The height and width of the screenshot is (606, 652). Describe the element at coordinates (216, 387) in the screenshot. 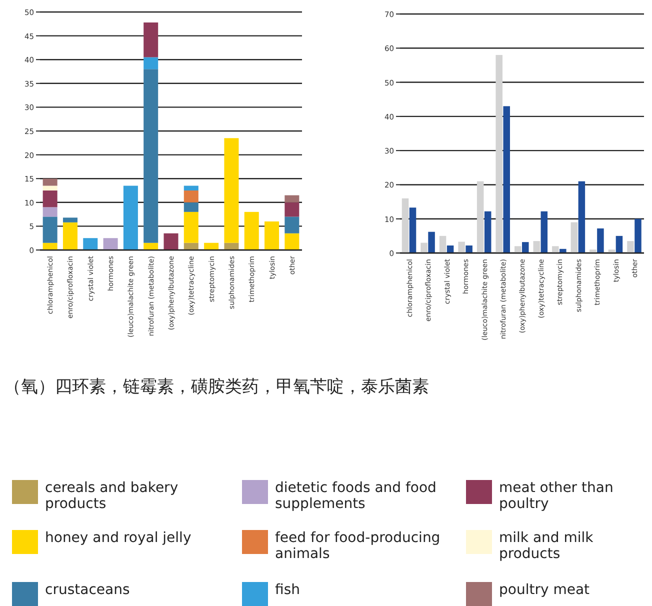

I see `text: （氧）四环素，链霉素，磺胺类药，甲氧苄啶，泰乐菌素` at that location.